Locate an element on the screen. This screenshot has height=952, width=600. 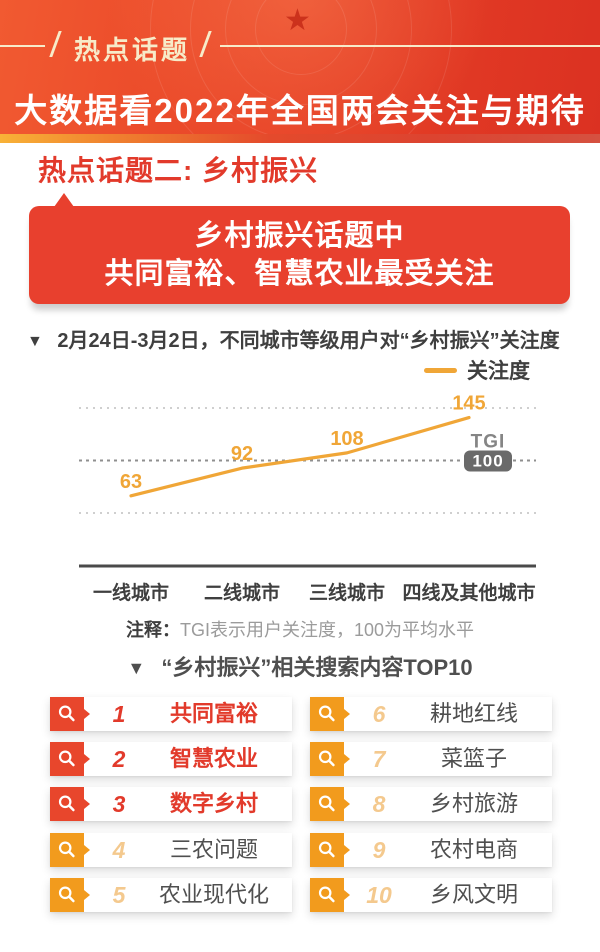
top10-heading: ▼ “乡村振兴”相关搜索内容TOP10 is located at coordinates (300, 666).